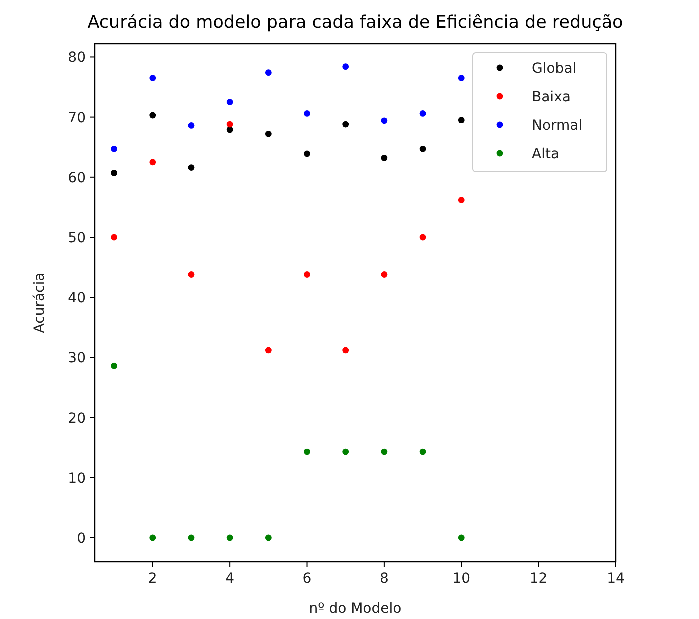 The height and width of the screenshot is (619, 699). What do you see at coordinates (616, 579) in the screenshot?
I see `x-tick-label: 14` at bounding box center [616, 579].